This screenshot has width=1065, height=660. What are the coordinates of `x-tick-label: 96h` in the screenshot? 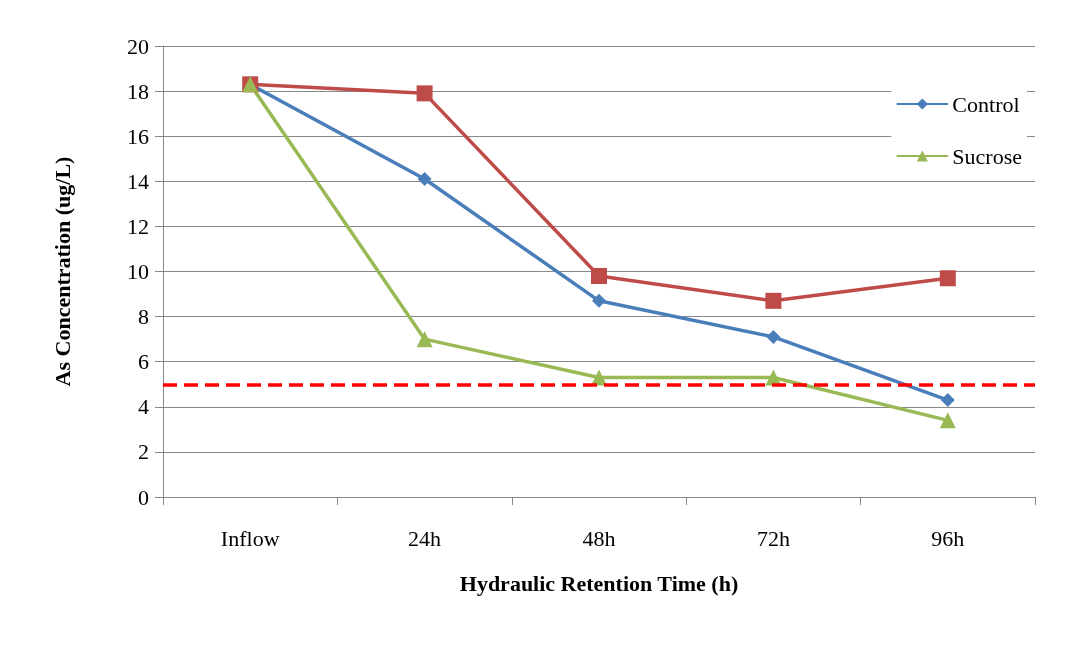 It's located at (948, 538).